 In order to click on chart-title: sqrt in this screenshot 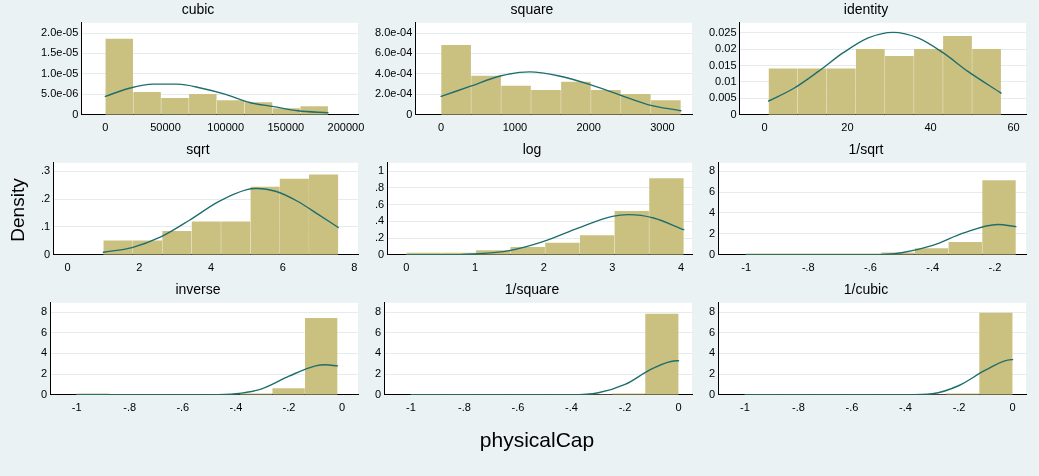, I will do `click(198, 149)`.